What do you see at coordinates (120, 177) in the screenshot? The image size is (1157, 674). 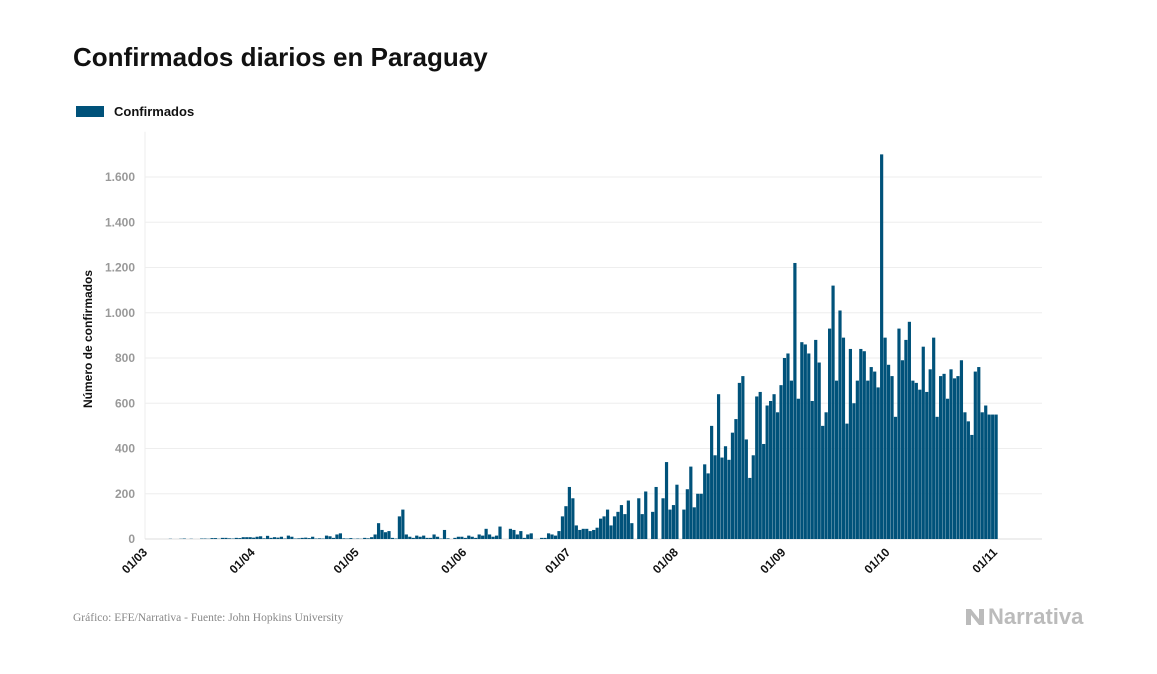 I see `y-tick-label: 1.600` at bounding box center [120, 177].